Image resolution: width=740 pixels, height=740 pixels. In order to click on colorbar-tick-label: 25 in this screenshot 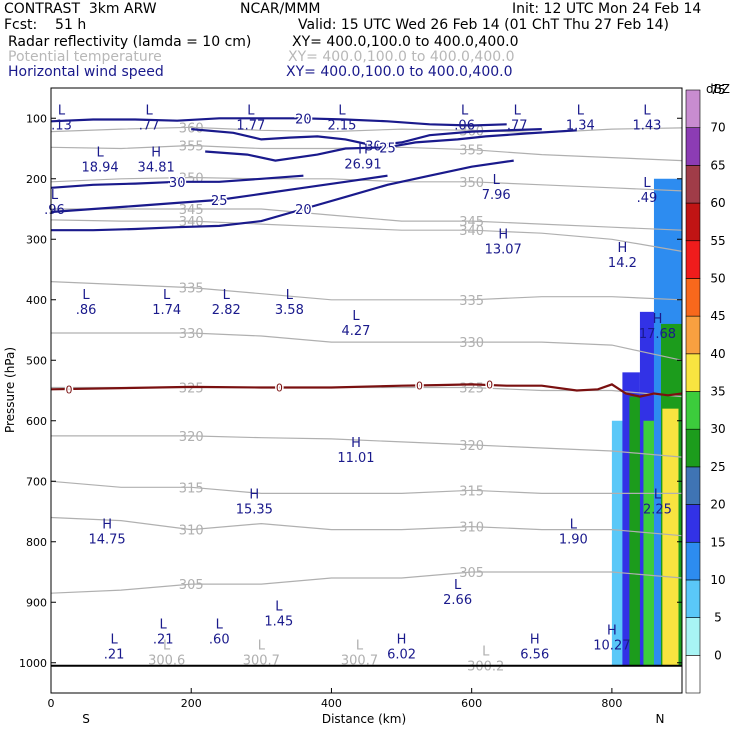, I will do `click(717, 467)`.